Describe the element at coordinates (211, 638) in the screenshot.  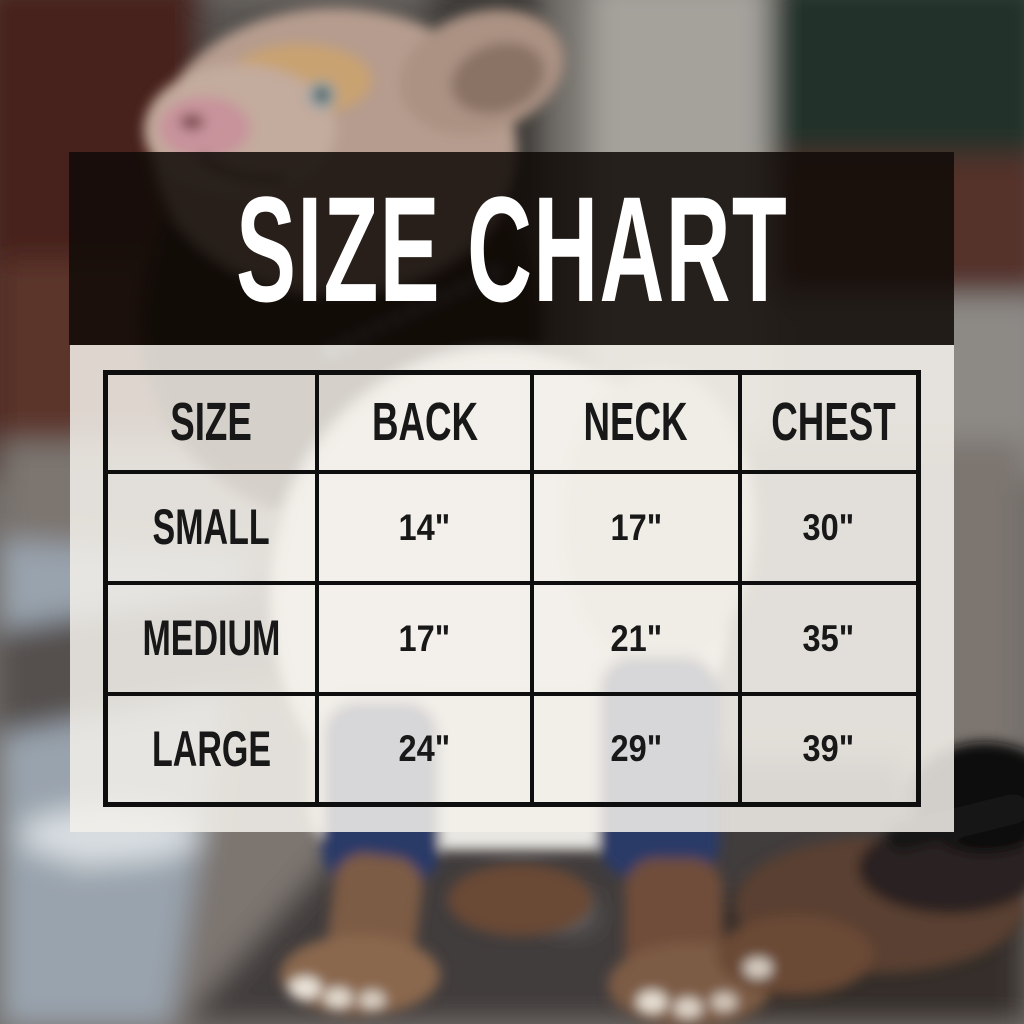
I see `size-label: MEDIUM` at that location.